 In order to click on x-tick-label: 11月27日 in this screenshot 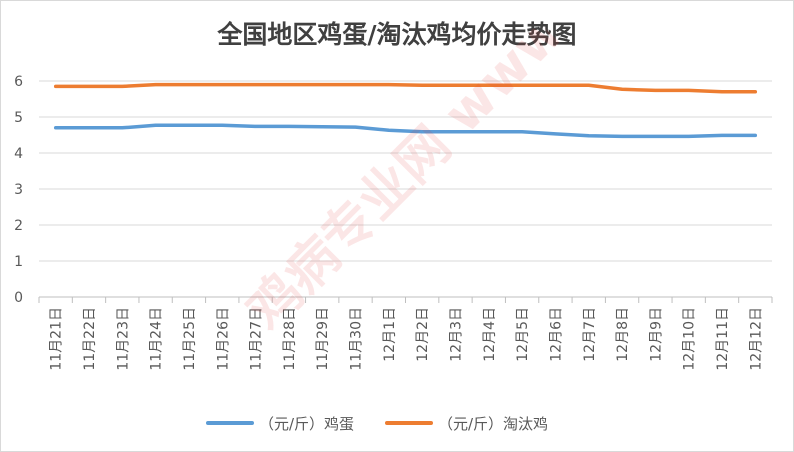, I will do `click(257, 339)`.